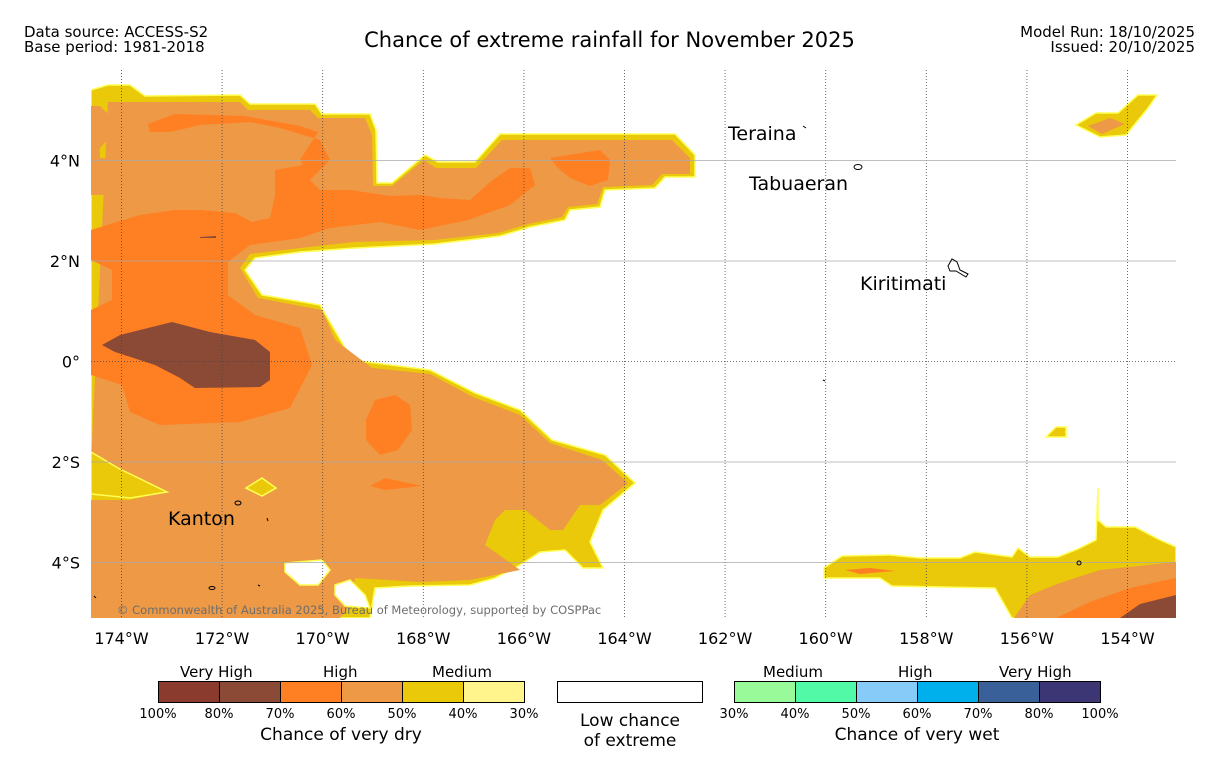 The width and height of the screenshot is (1219, 758). What do you see at coordinates (121, 638) in the screenshot?
I see `longitude-tick-label: 174°W` at bounding box center [121, 638].